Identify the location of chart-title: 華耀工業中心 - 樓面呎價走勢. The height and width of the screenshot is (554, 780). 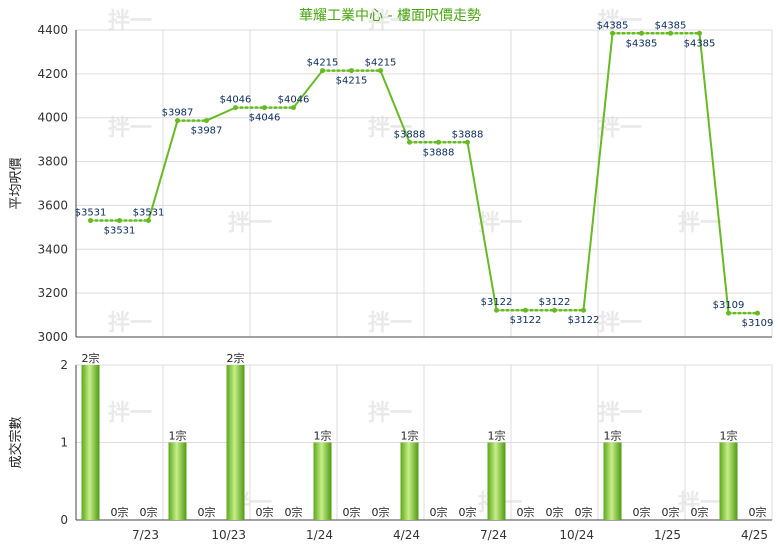
(390, 15).